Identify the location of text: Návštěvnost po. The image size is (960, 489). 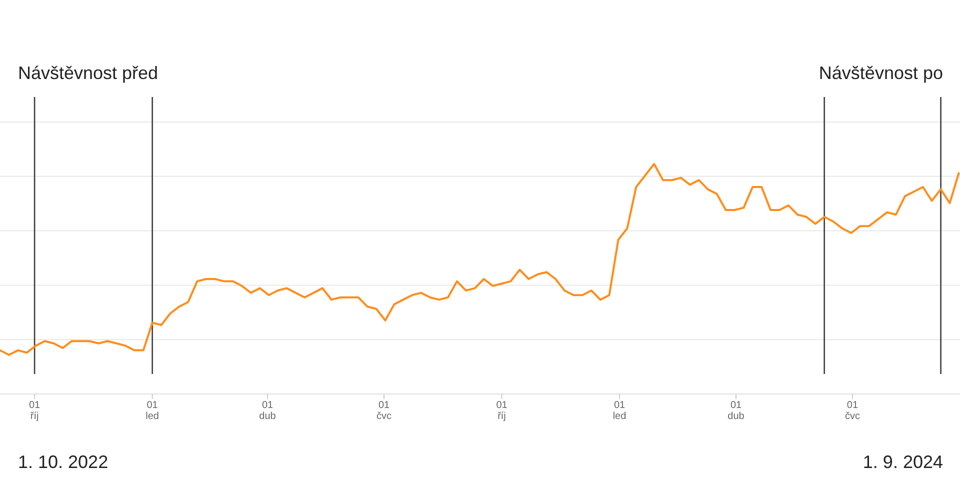
(880, 73).